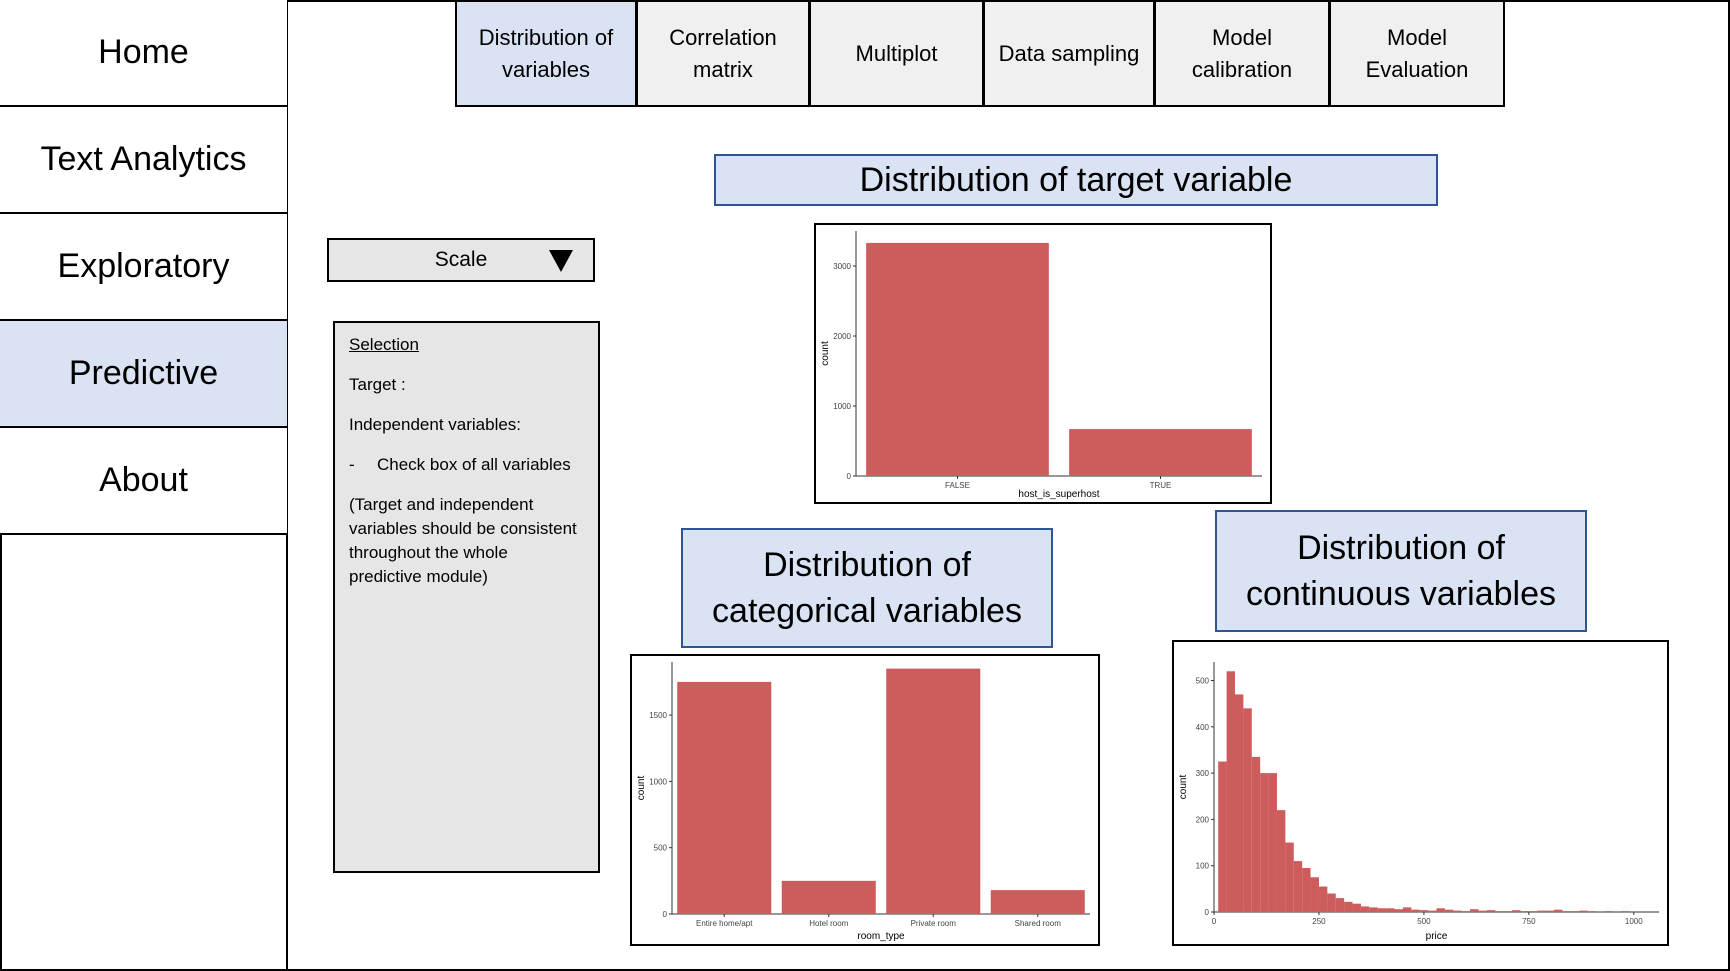  Describe the element at coordinates (143, 374) in the screenshot. I see `sidebar-item-predictive: Predictive` at that location.